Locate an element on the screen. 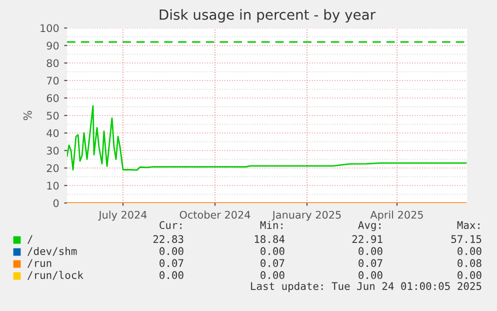 The width and height of the screenshot is (497, 311). y-tick-label: 40 is located at coordinates (52, 133).